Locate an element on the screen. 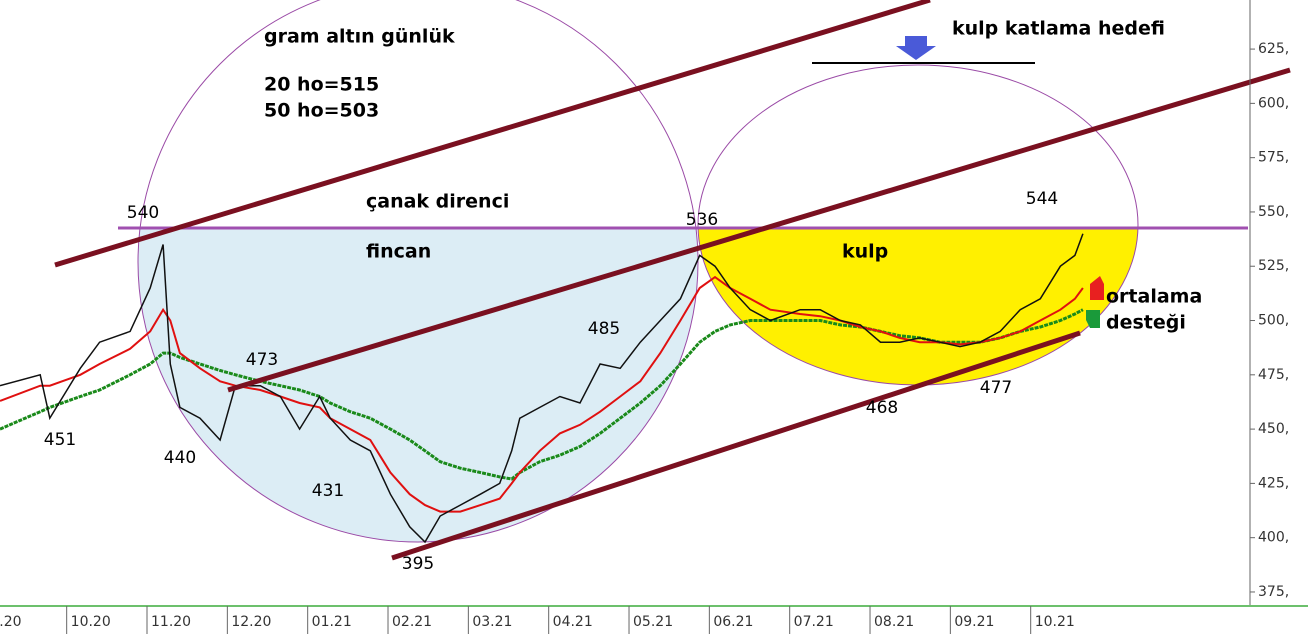 Image resolution: width=1308 pixels, height=634 pixels. x-tick-label: 10.21 is located at coordinates (1055, 622).